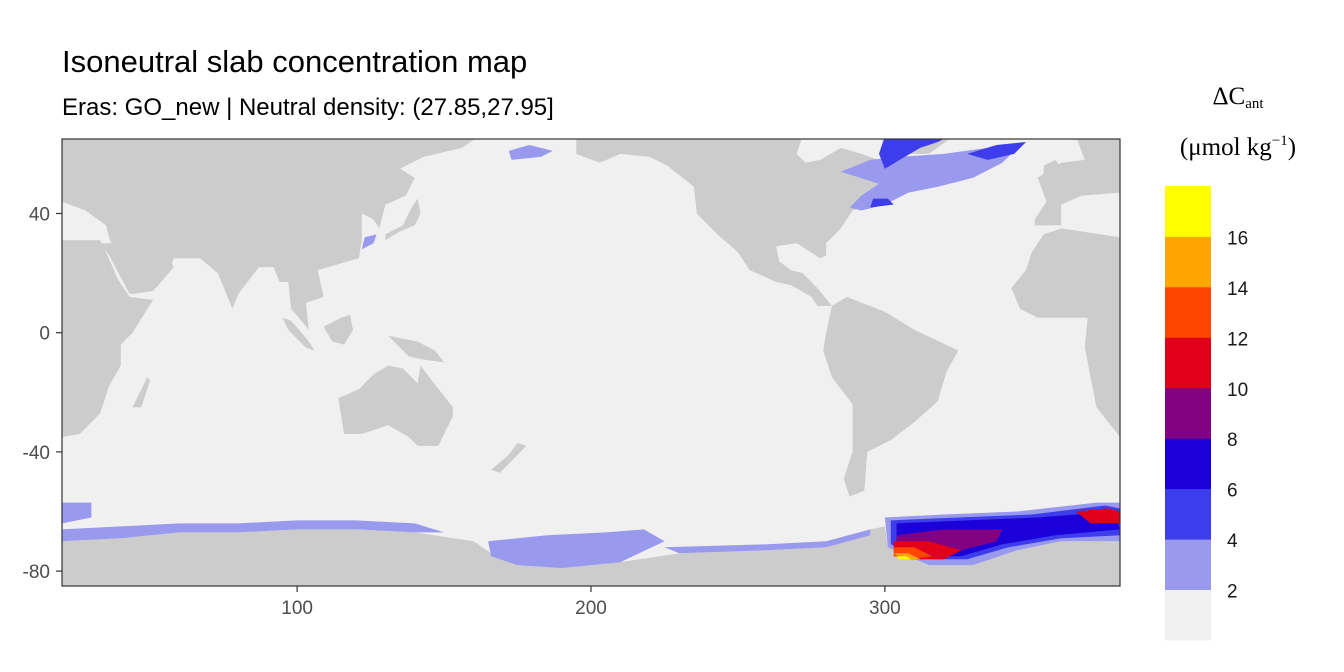 The image size is (1344, 672). What do you see at coordinates (77, 513) in the screenshot?
I see `indian-sector-western-patch` at bounding box center [77, 513].